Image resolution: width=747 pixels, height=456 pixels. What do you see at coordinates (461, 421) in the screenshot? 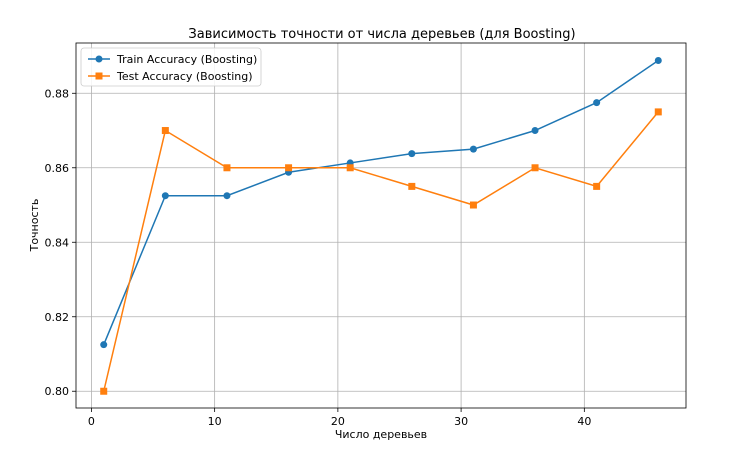
I see `x-tick-label: 30` at bounding box center [461, 421].